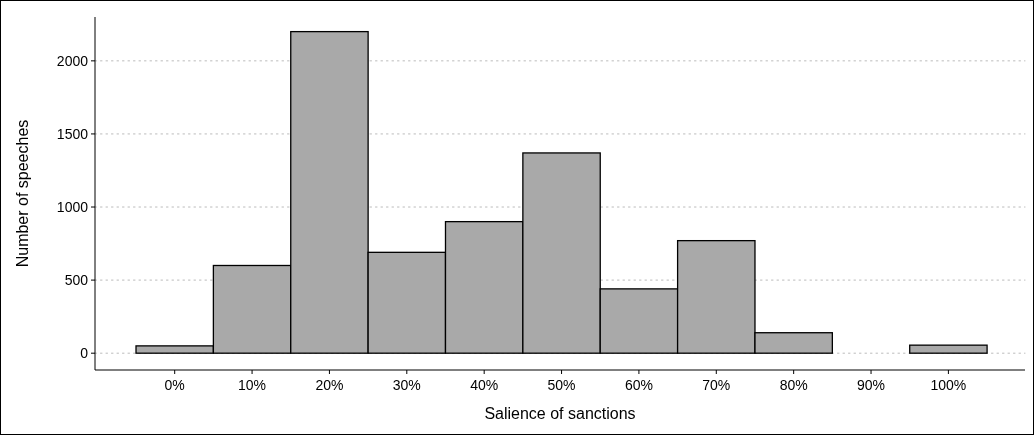  Describe the element at coordinates (716, 385) in the screenshot. I see `x-tick-label: 70%` at that location.